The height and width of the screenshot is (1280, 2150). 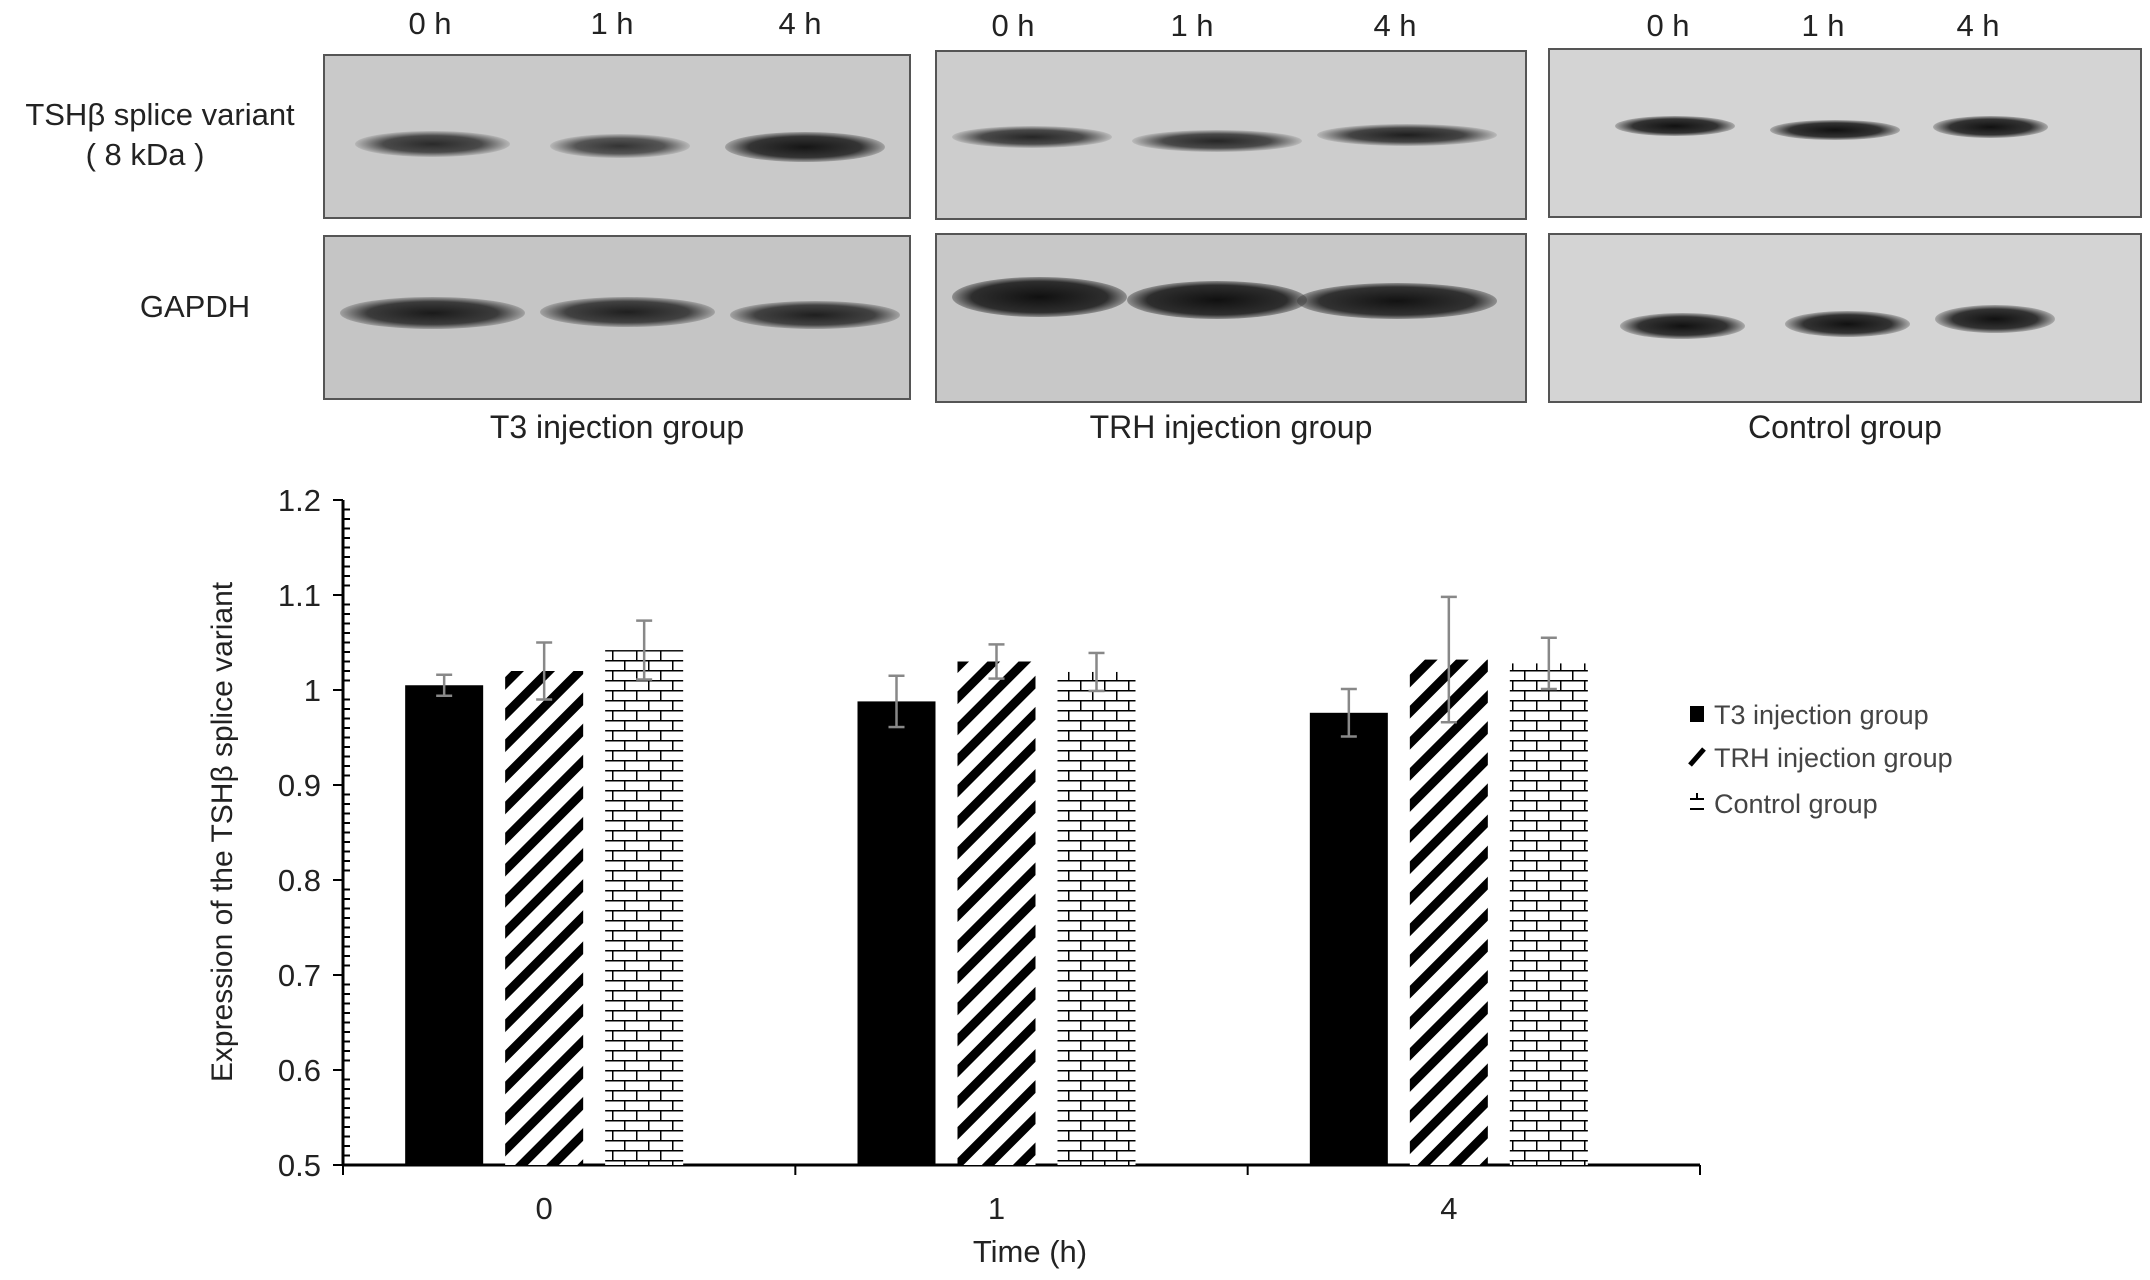 What do you see at coordinates (195, 306) in the screenshot?
I see `row-label-gapdh: GAPDH` at bounding box center [195, 306].